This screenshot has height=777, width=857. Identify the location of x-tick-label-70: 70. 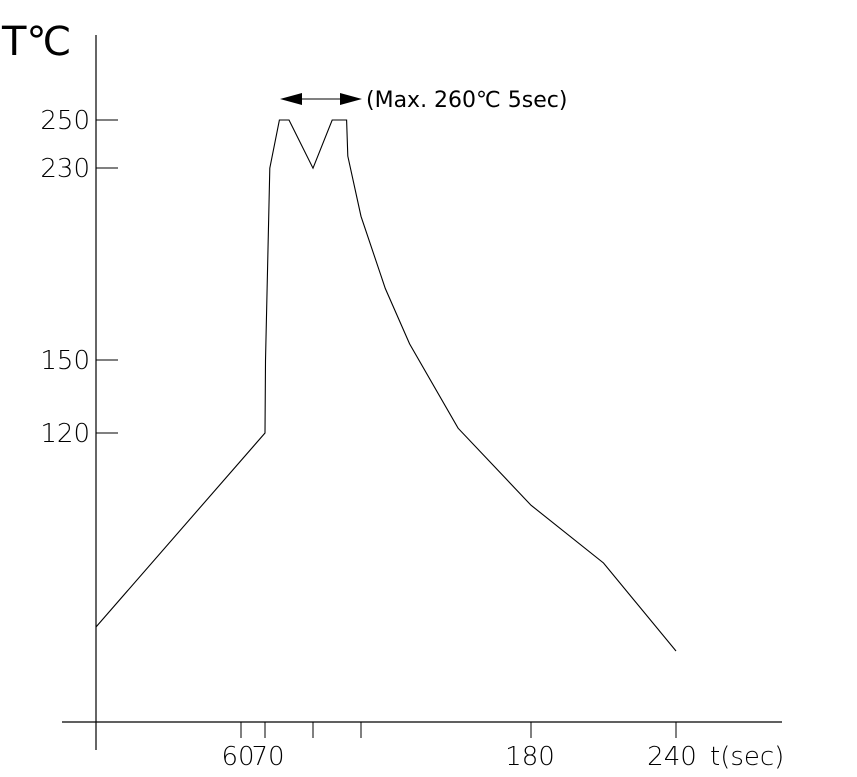
(267, 757).